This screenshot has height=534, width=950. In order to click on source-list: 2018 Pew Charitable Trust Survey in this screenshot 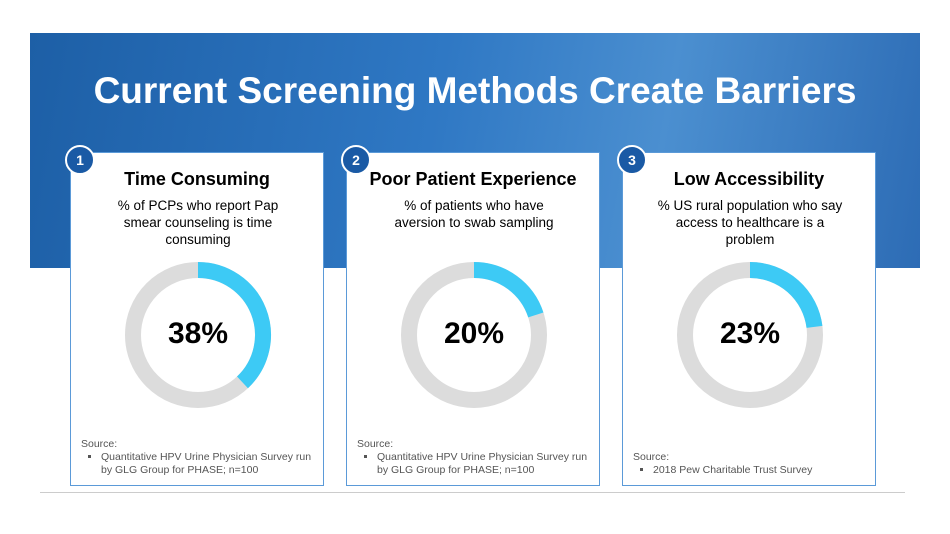, I will do `click(749, 470)`.